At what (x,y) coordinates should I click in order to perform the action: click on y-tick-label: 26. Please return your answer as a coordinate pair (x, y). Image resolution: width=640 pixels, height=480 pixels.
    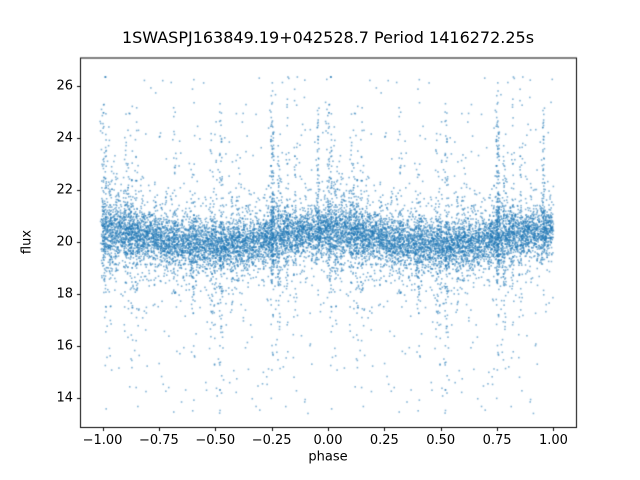
    Looking at the image, I should click on (64, 86).